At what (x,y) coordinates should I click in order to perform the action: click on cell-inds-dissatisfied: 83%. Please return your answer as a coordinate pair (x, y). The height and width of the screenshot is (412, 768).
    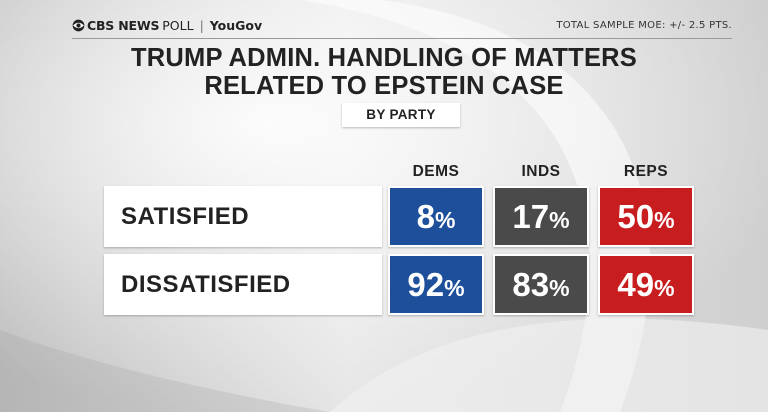
    Looking at the image, I should click on (541, 284).